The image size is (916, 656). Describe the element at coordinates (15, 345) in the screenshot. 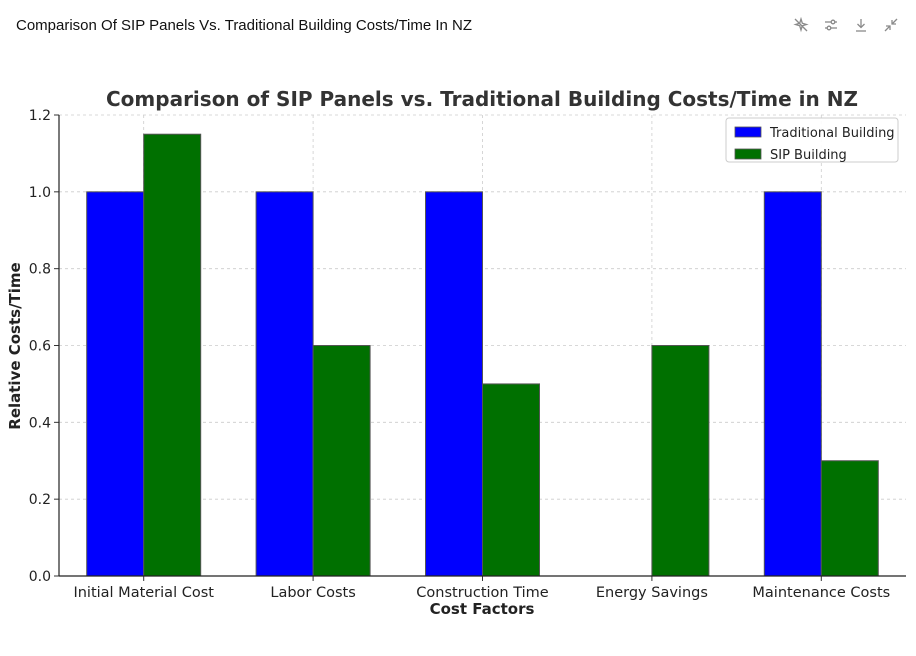

I see `y-axis-label: Relative Costs/Time` at that location.